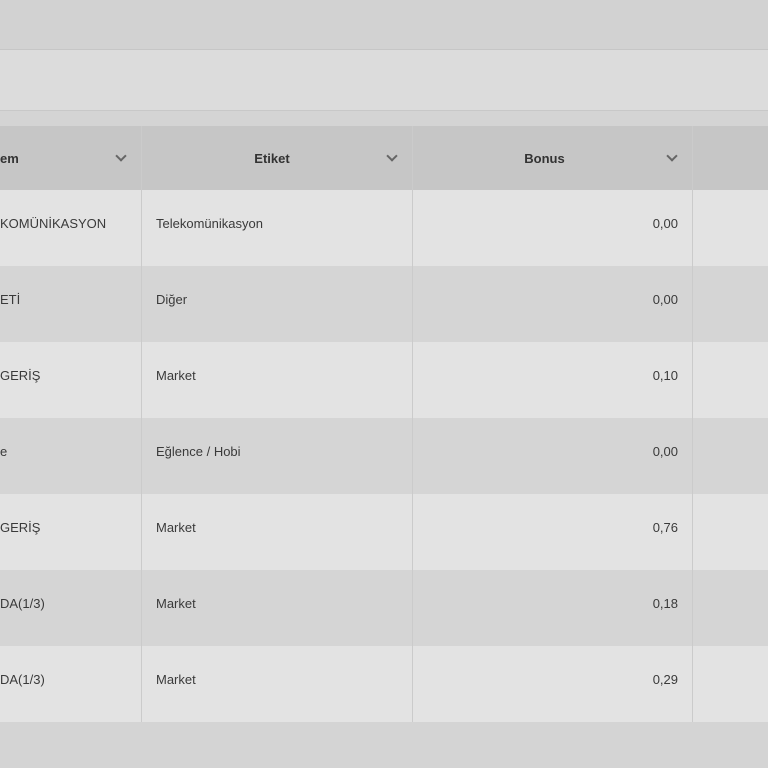 The image size is (768, 768). I want to click on etiket-value: Diğer, so click(172, 299).